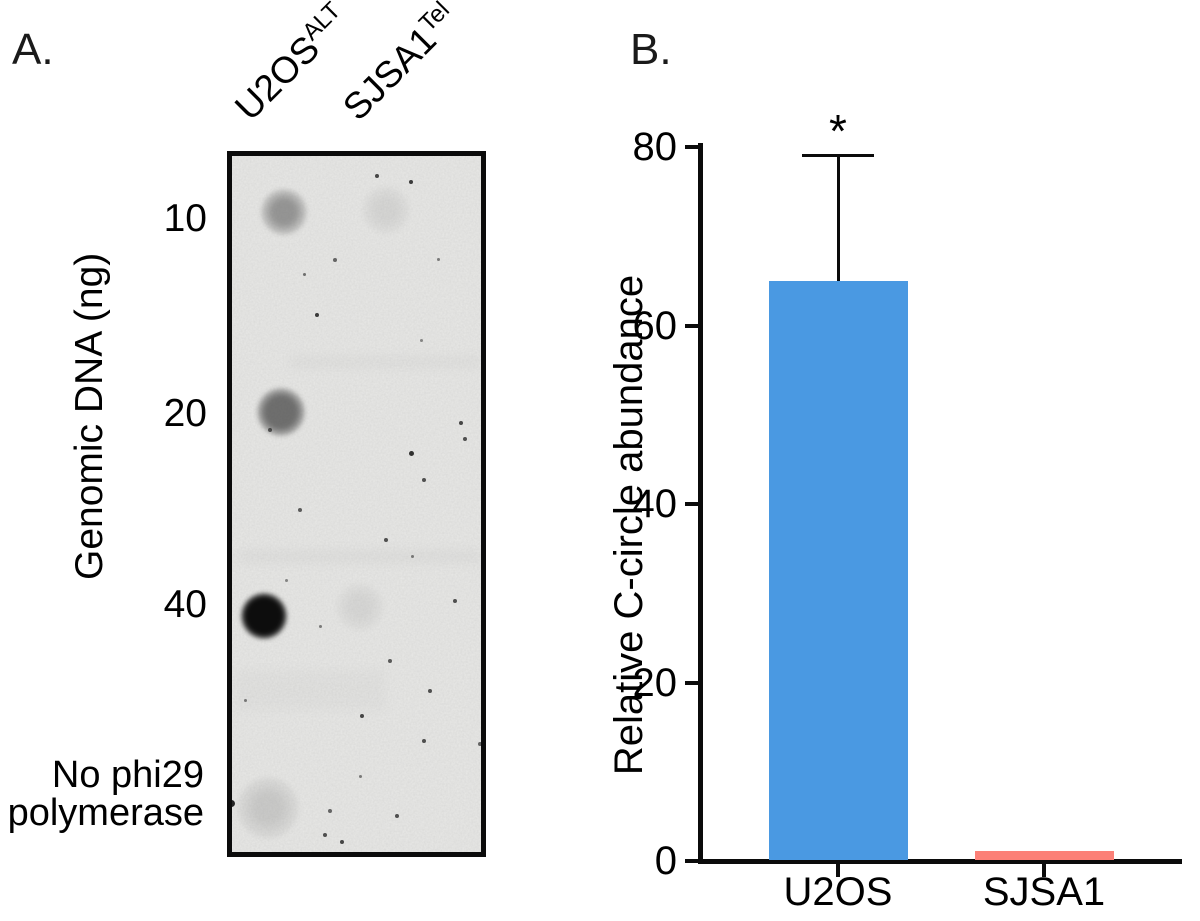 This screenshot has width=1200, height=921. I want to click on y-tick-label-80: 80, so click(655, 147).